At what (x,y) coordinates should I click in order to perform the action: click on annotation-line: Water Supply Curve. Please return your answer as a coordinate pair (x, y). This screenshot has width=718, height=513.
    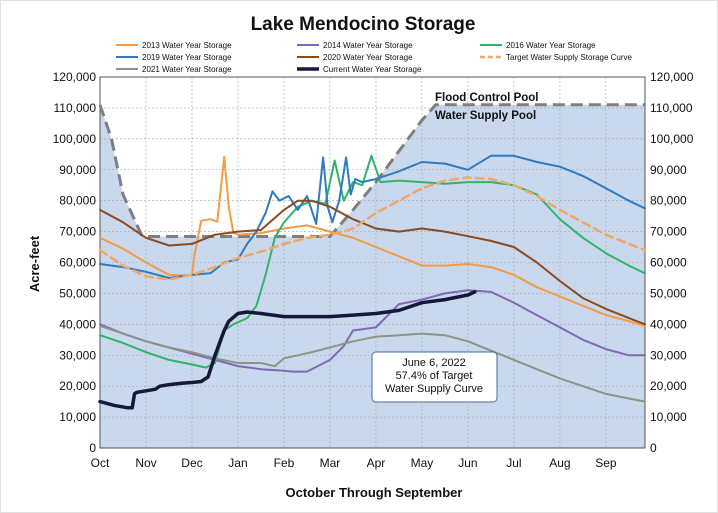
    Looking at the image, I should click on (434, 389).